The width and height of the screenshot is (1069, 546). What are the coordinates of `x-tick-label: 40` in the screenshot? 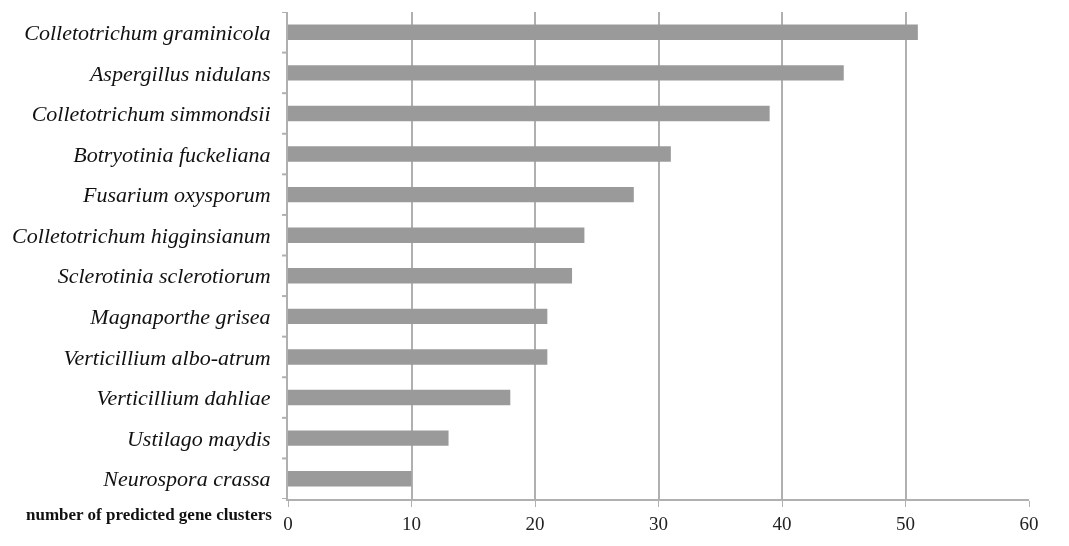 It's located at (782, 523).